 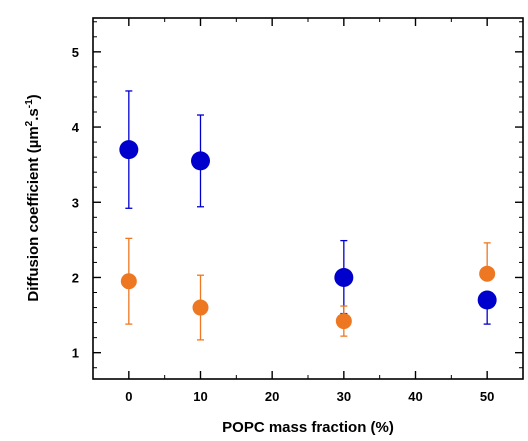 I want to click on y-axis-title-main: Diffusion coefficient (µm, so click(x=33, y=213).